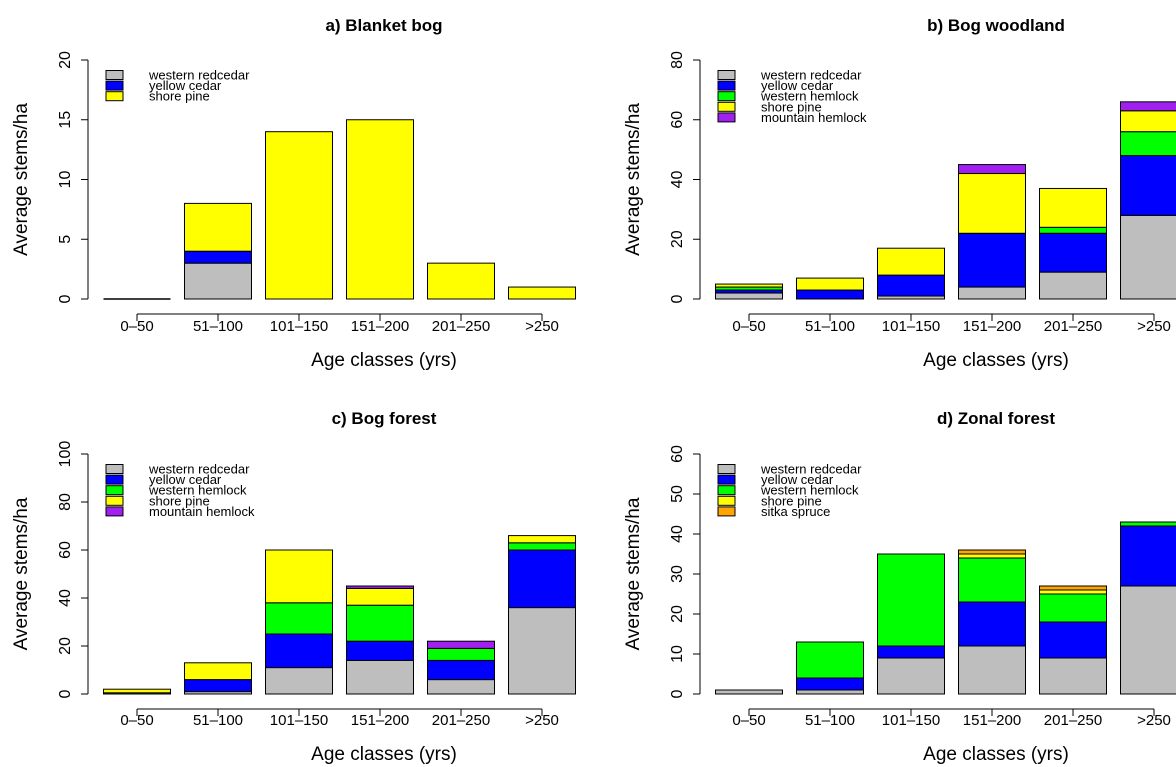  What do you see at coordinates (218, 720) in the screenshot?
I see `x-tick-label: 51–100` at bounding box center [218, 720].